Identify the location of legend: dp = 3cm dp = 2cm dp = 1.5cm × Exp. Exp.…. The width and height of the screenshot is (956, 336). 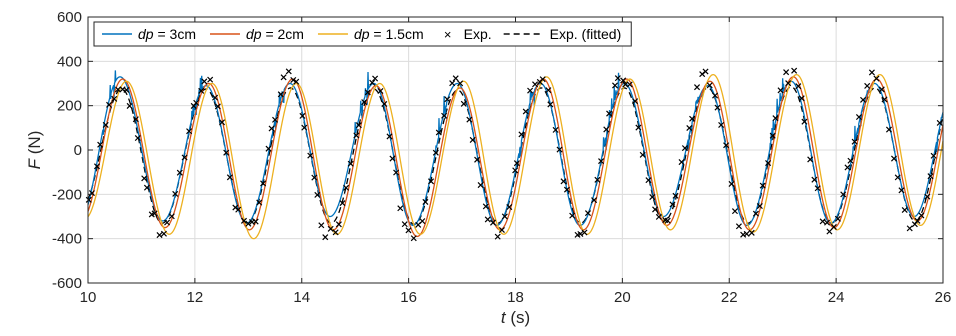
(362, 34).